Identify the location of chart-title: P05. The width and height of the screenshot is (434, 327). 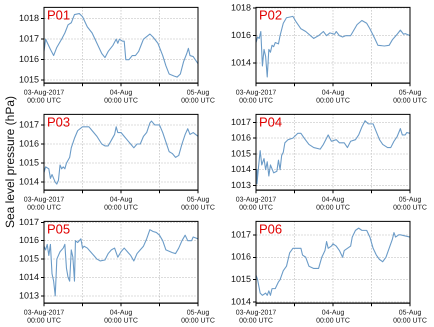
(58, 228).